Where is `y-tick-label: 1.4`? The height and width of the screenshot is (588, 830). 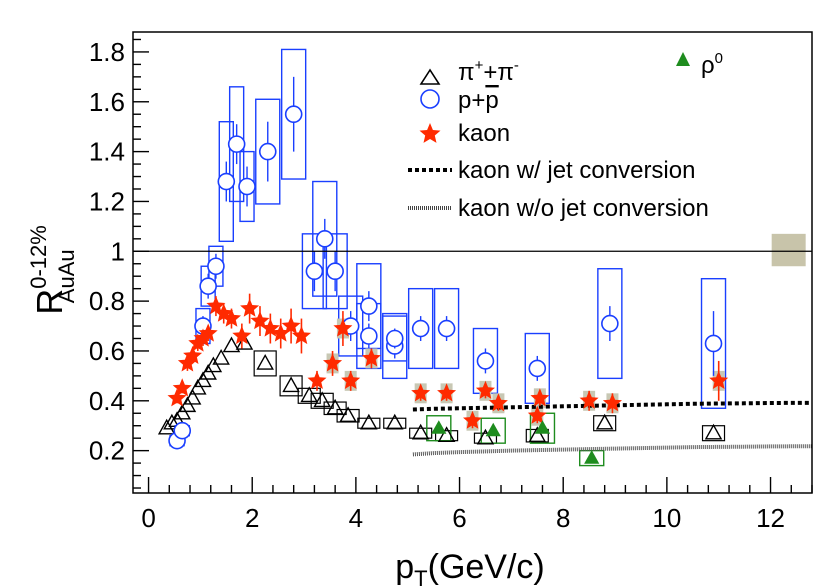
y-tick-label: 1.4 is located at coordinates (107, 152).